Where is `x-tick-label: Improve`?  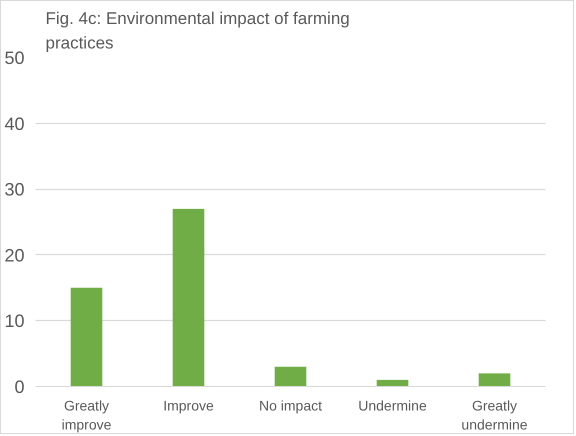 x-tick-label: Improve is located at coordinates (188, 406).